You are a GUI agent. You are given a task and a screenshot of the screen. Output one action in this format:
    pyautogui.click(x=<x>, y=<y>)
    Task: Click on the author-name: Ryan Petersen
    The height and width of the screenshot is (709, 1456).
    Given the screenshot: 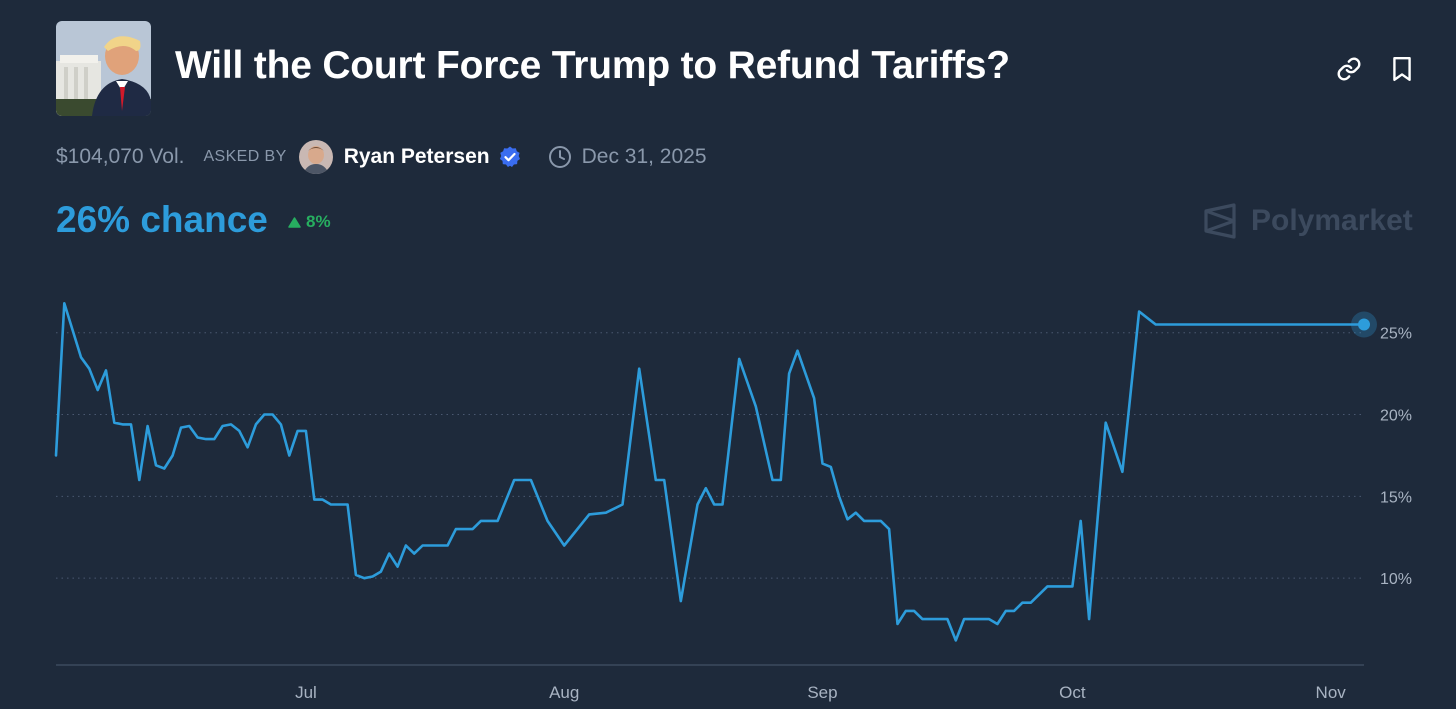 What is the action you would take?
    pyautogui.click(x=416, y=156)
    